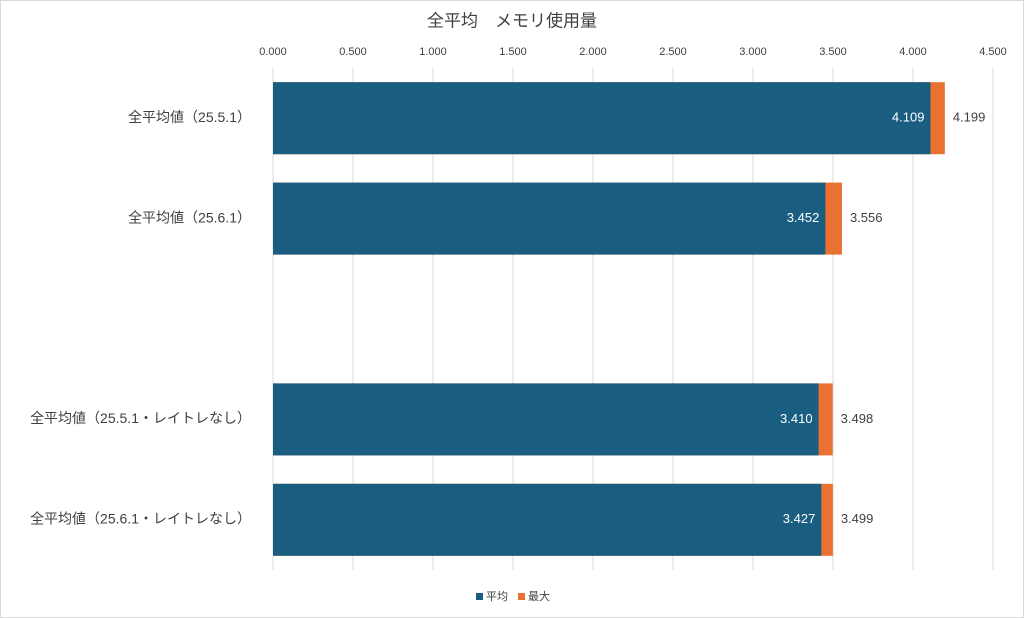 This screenshot has width=1024, height=618. Describe the element at coordinates (857, 518) in the screenshot. I see `data-label: 3.499` at that location.